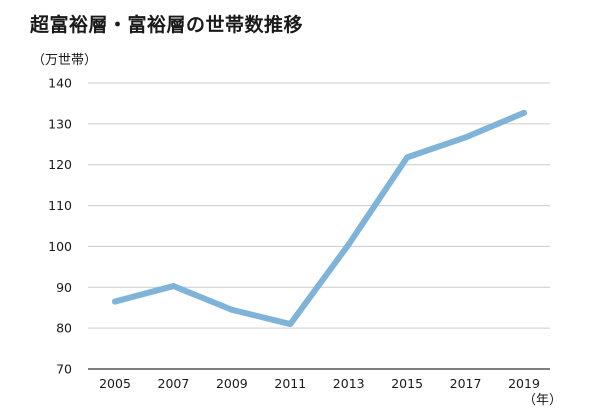 The image size is (592, 416). Describe the element at coordinates (115, 383) in the screenshot. I see `x-tick-label: 2005` at that location.